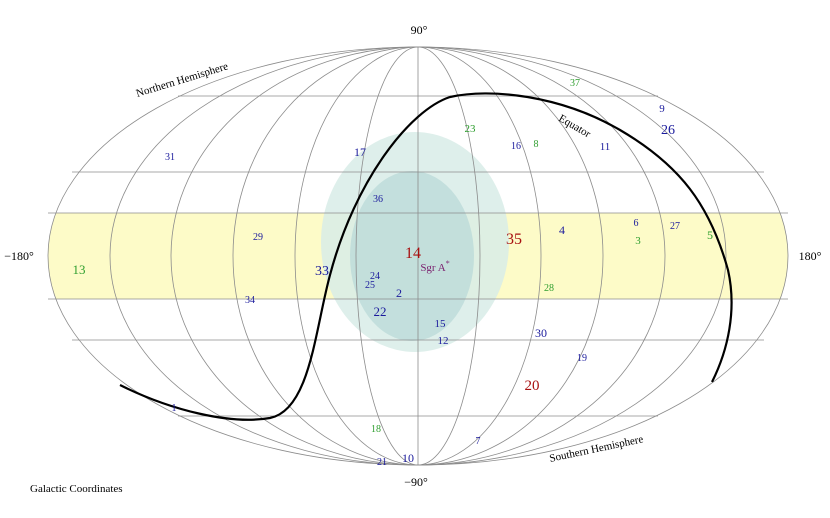  What do you see at coordinates (810, 256) in the screenshot?
I see `longitude-label-right: 180°` at bounding box center [810, 256].